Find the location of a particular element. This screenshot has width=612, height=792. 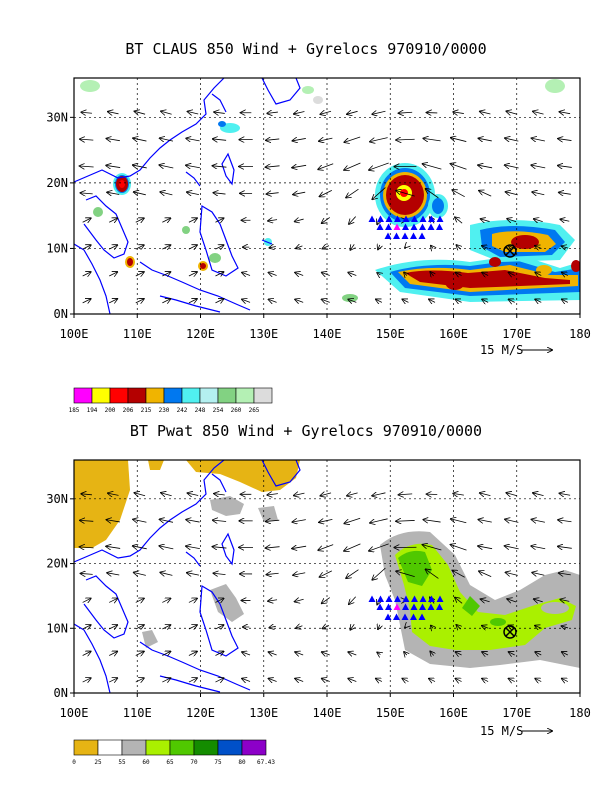

x-tick-label: 130E is located at coordinates (263, 334).